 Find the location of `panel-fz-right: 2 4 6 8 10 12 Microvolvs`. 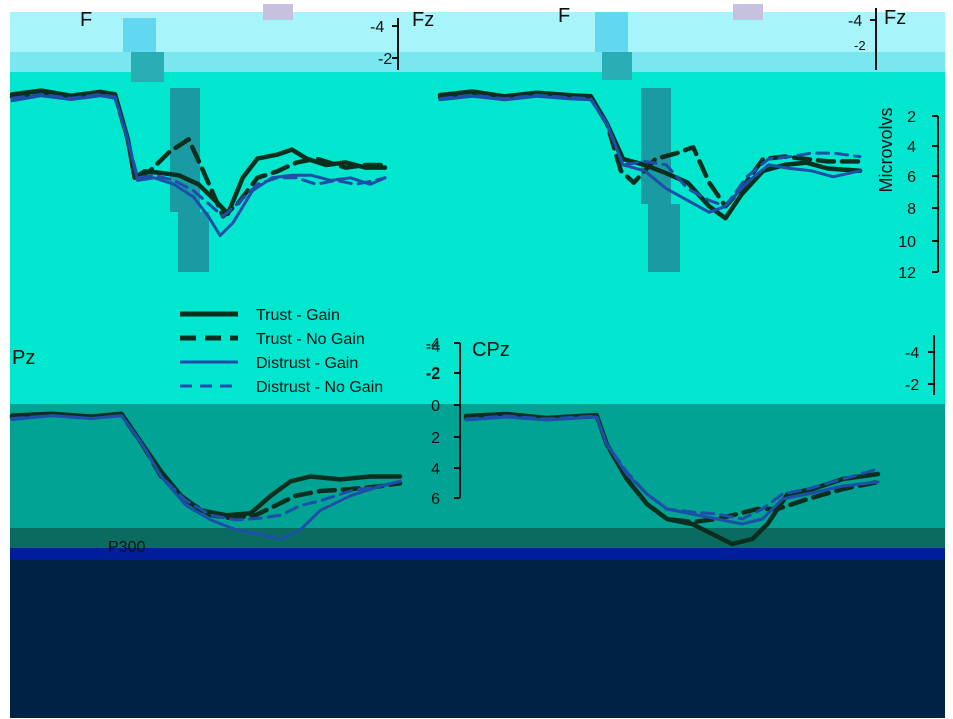

panel-fz-right: 2 4 6 8 10 12 Microvolvs is located at coordinates (688, 185).